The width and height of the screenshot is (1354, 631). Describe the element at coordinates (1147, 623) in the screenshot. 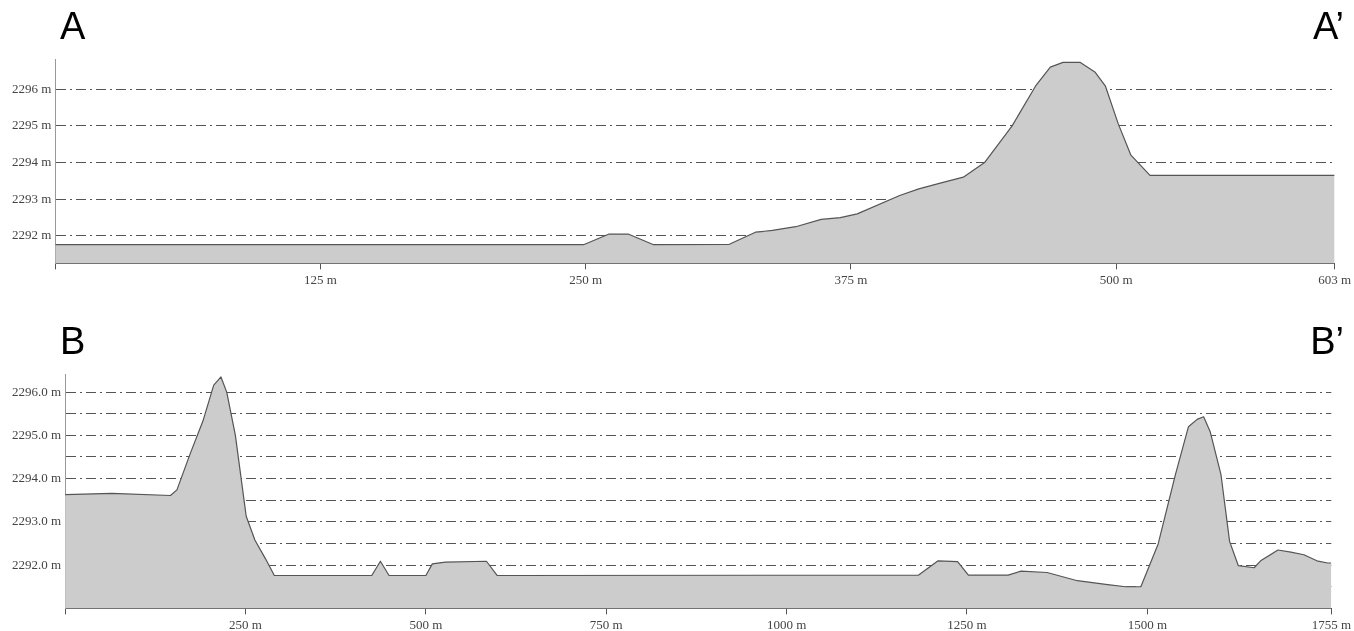

I see `x-tick-label: 1500 m` at that location.